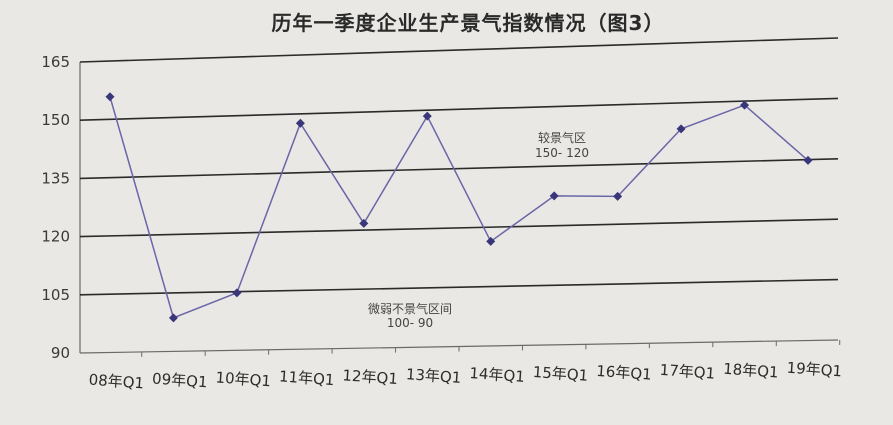 The height and width of the screenshot is (425, 893). What do you see at coordinates (55, 178) in the screenshot?
I see `y-tick-label: 135` at bounding box center [55, 178].